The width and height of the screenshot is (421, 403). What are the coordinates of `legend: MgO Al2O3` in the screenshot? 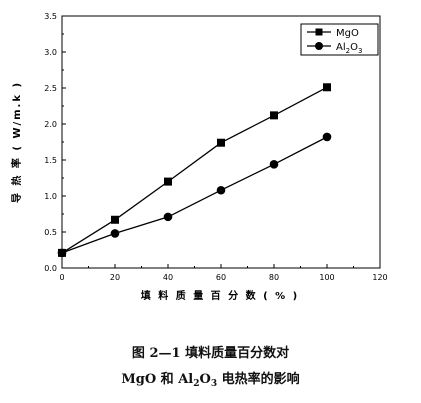 It's located at (339, 39).